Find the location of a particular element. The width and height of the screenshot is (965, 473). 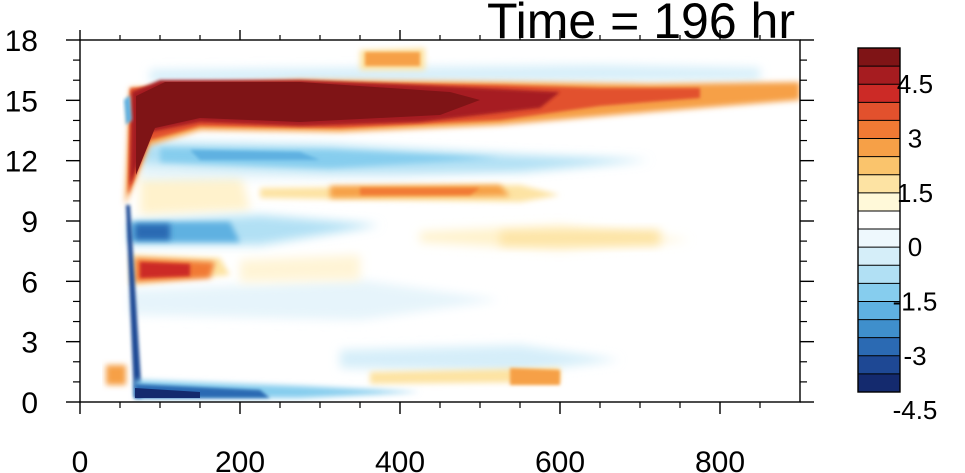

y-tick-label: 6 is located at coordinates (29, 282).